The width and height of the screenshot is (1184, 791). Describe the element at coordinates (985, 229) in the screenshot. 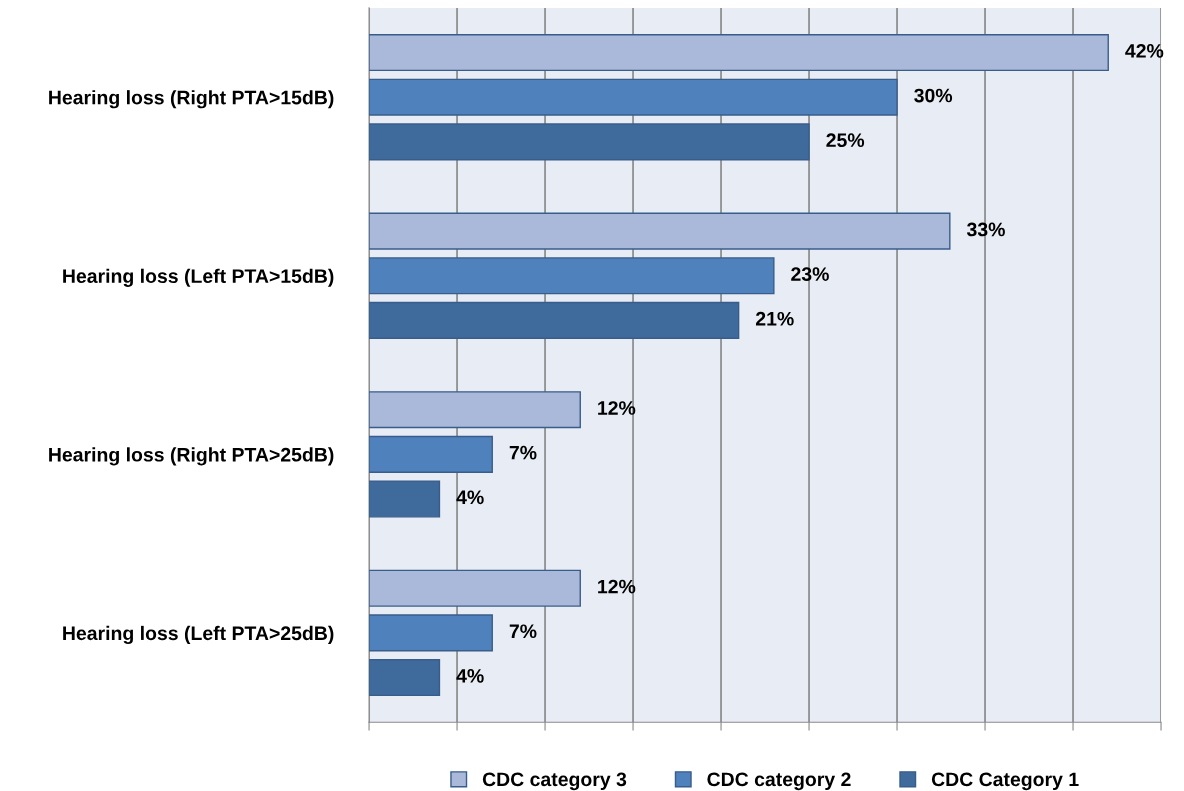

I see `data-label: 33%` at that location.